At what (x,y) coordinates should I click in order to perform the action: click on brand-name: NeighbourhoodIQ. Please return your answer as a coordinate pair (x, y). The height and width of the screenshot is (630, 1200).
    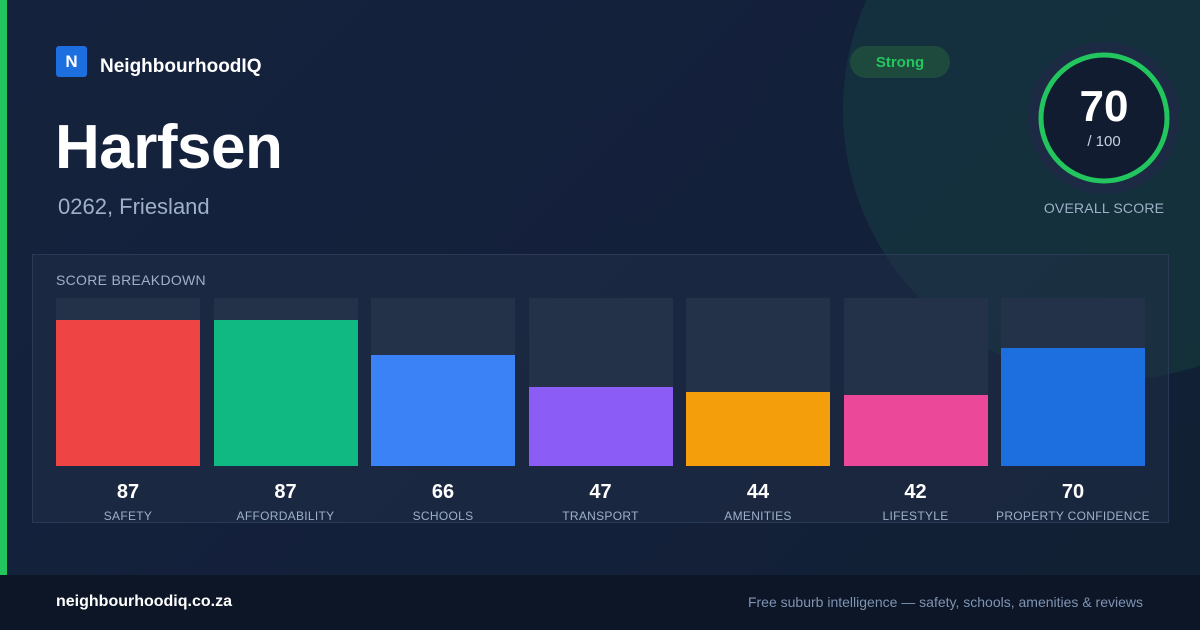
    Looking at the image, I should click on (181, 66).